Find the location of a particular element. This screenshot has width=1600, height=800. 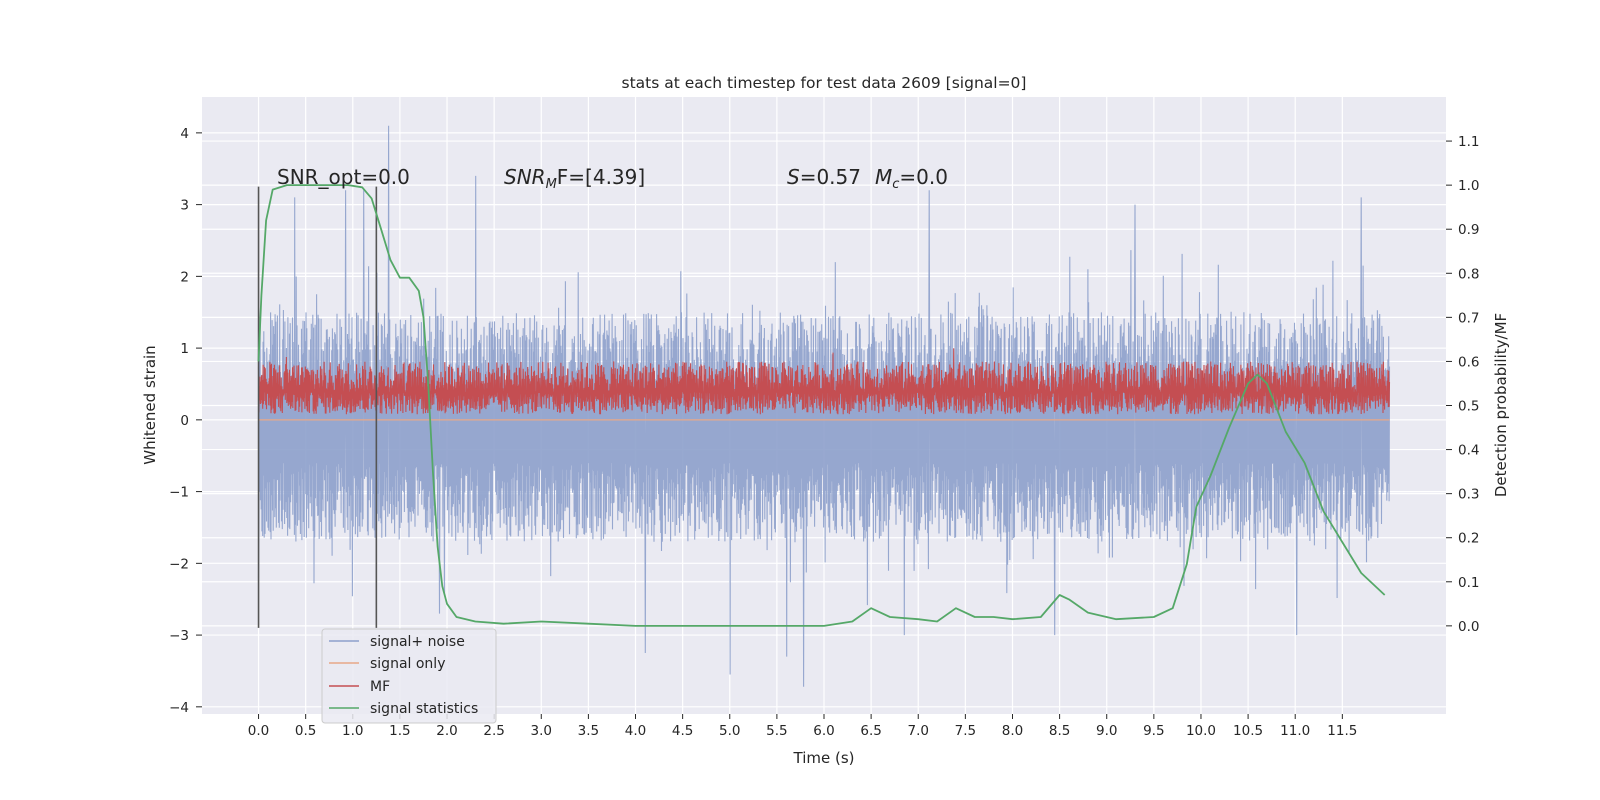

x-tick-label-7: 3.5 is located at coordinates (588, 731).